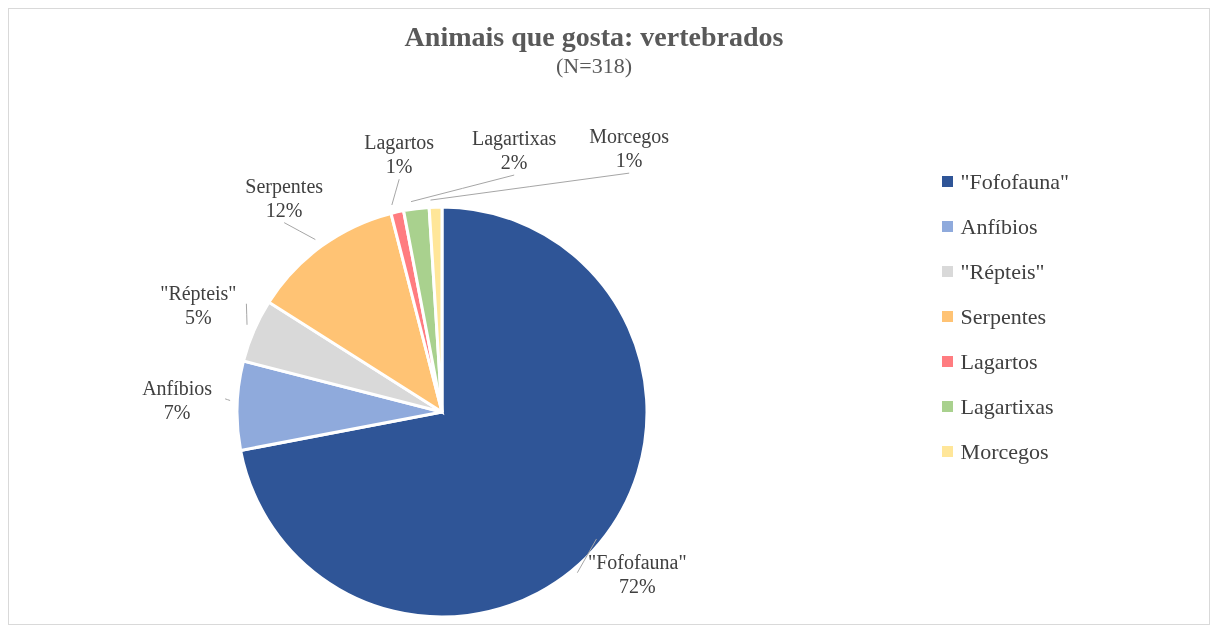 The width and height of the screenshot is (1216, 631). Describe the element at coordinates (1014, 182) in the screenshot. I see `legend-label: "Fofofauna"` at that location.